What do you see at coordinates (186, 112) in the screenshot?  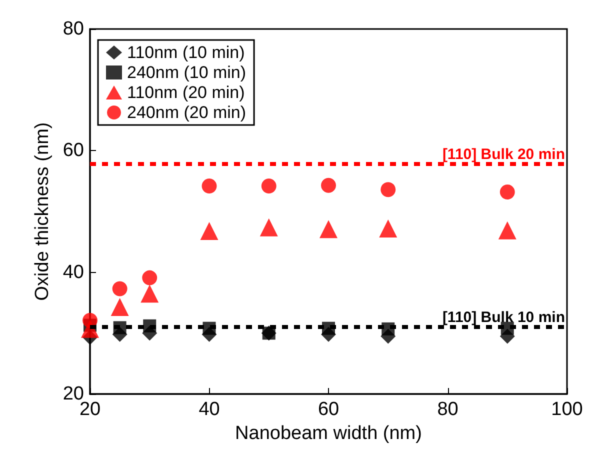 I see `legend-label: 240nm (20 min)` at bounding box center [186, 112].